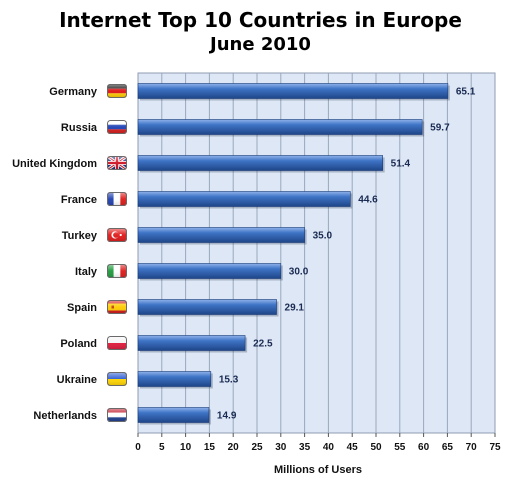 The width and height of the screenshot is (521, 480). I want to click on poland-flag-icon, so click(117, 343).